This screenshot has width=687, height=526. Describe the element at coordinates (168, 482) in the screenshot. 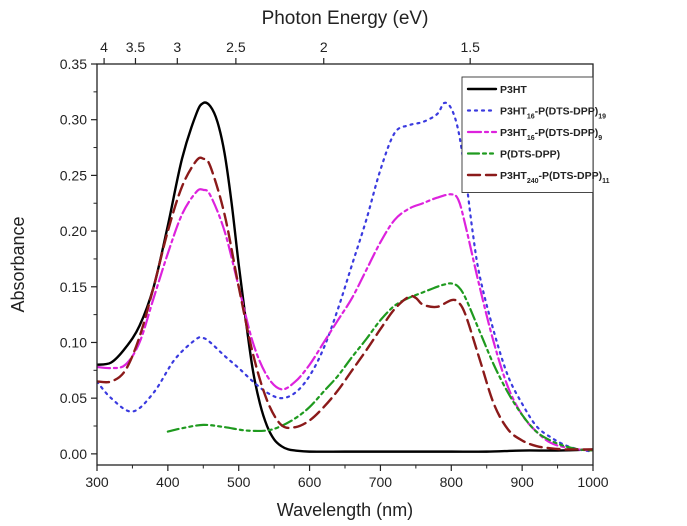

I see `x-tick-label: 400` at that location.